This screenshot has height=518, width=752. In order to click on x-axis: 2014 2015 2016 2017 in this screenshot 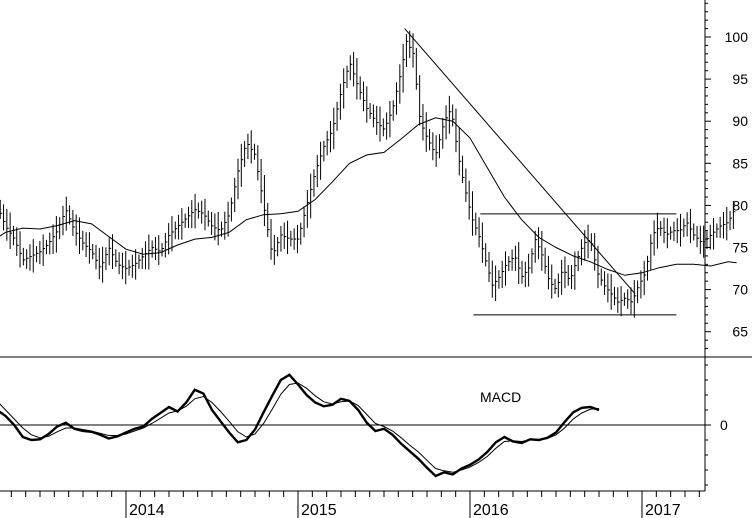, I will do `click(352, 504)`.